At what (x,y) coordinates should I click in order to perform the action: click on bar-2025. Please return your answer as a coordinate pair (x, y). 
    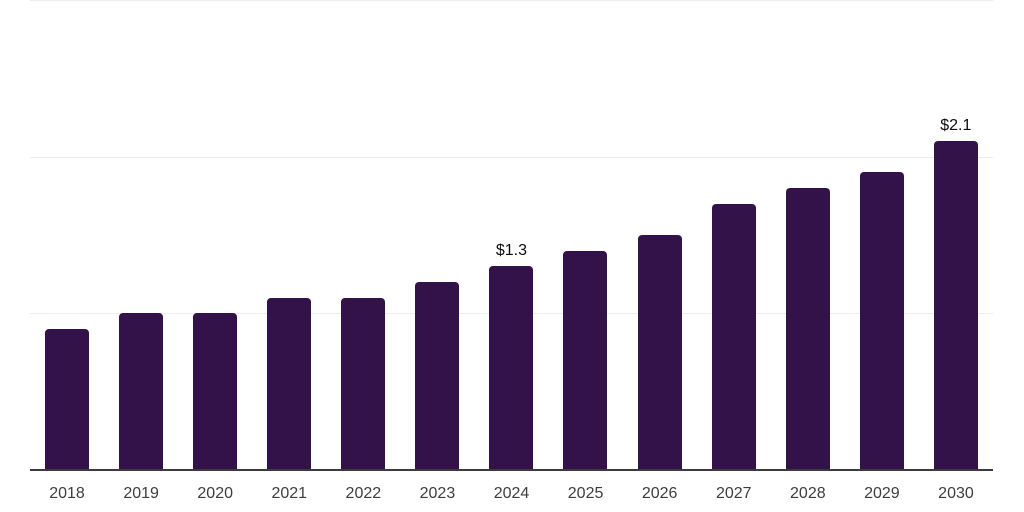
    Looking at the image, I should click on (585, 360).